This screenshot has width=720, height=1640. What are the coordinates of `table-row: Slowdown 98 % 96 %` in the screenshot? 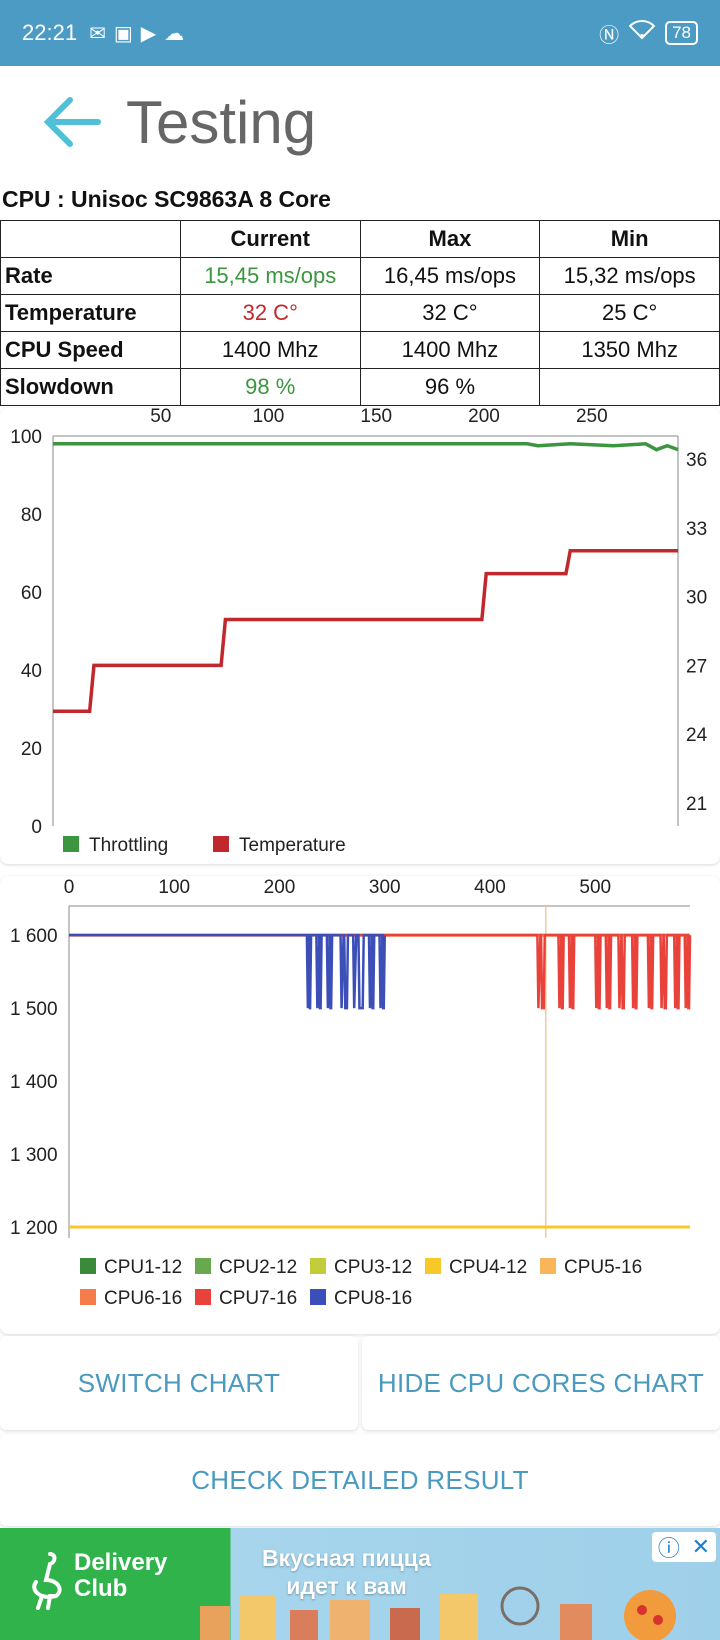 It's located at (360, 387).